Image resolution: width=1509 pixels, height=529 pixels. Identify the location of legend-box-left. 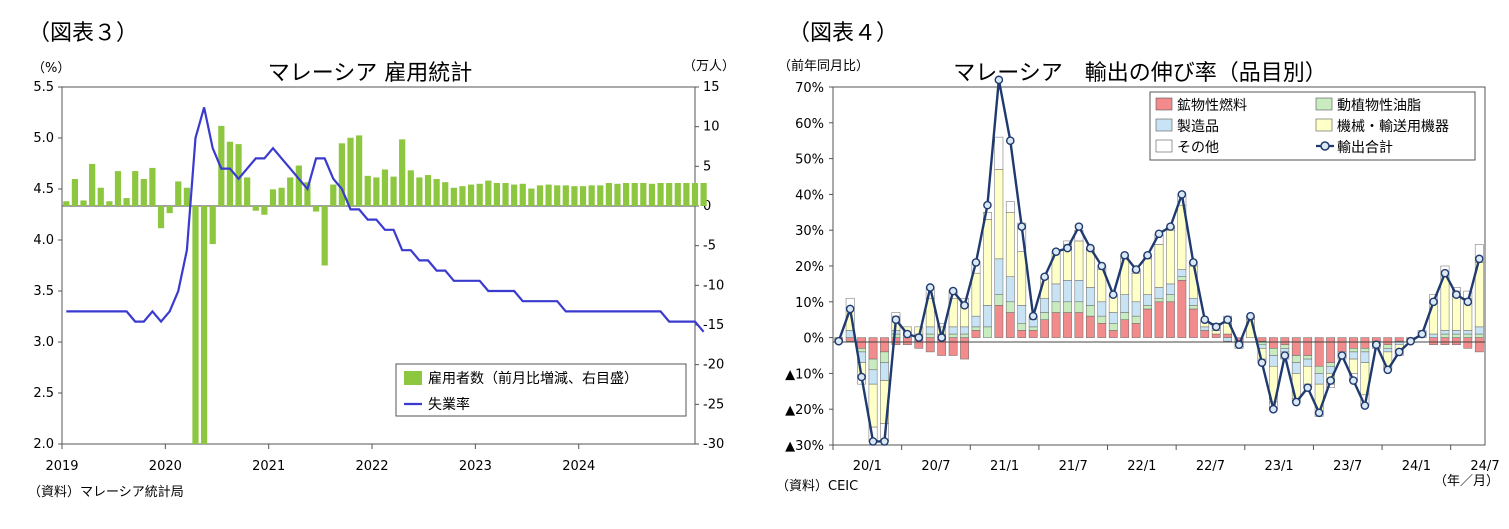
(541, 390).